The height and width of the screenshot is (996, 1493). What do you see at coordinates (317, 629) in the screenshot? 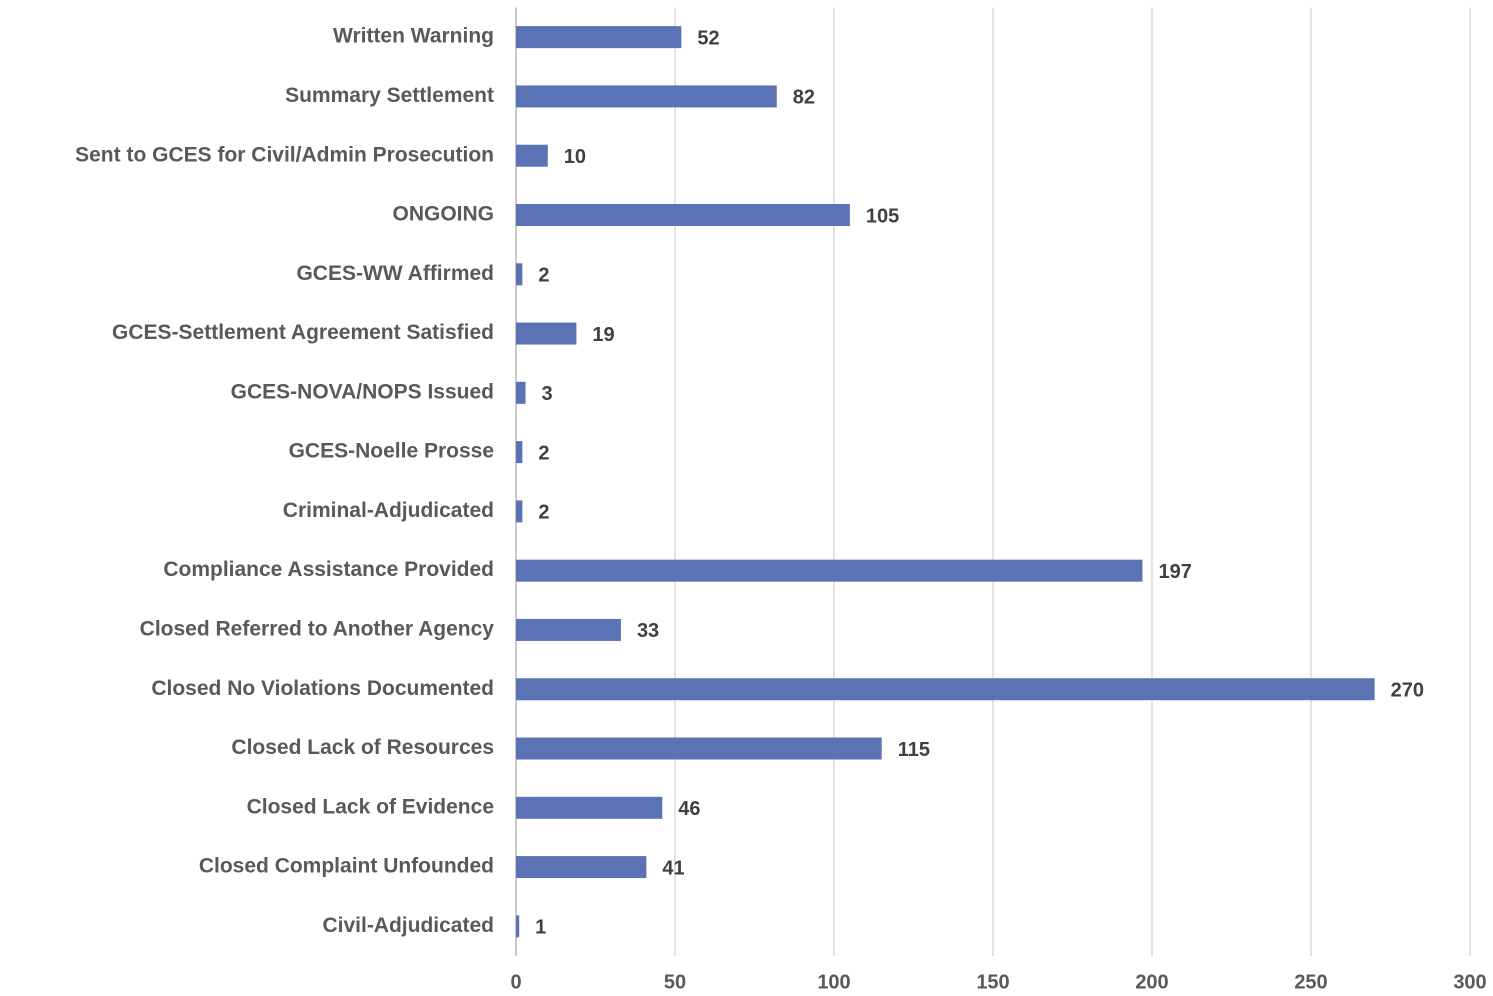
I see `y-tick-label: Closed Referred to Another Agency` at bounding box center [317, 629].